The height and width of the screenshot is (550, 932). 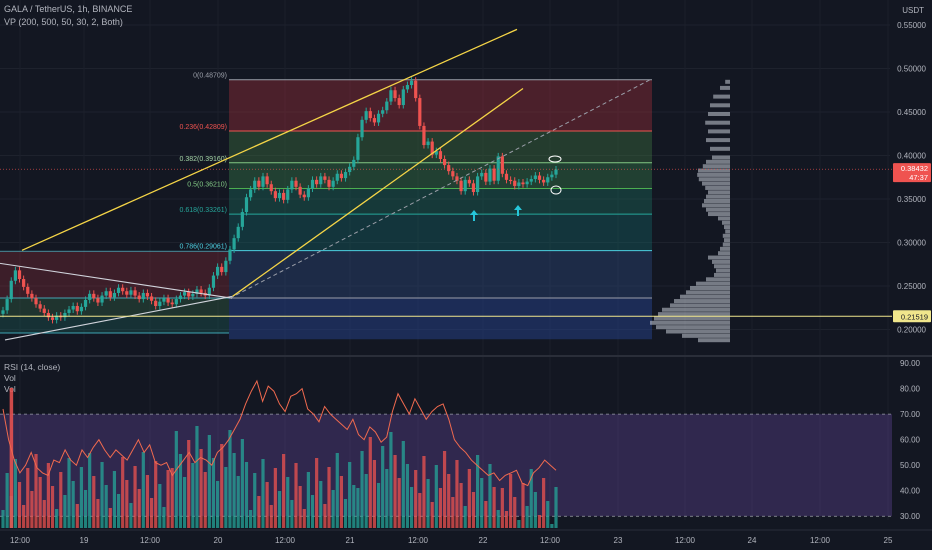 I want to click on fib-zone, so click(x=440, y=201).